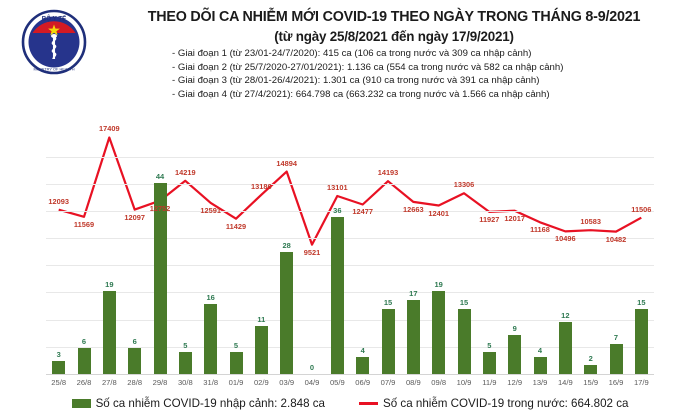 The height and width of the screenshot is (417, 700). Describe the element at coordinates (489, 382) in the screenshot. I see `x-axis-tick: 11/9` at that location.